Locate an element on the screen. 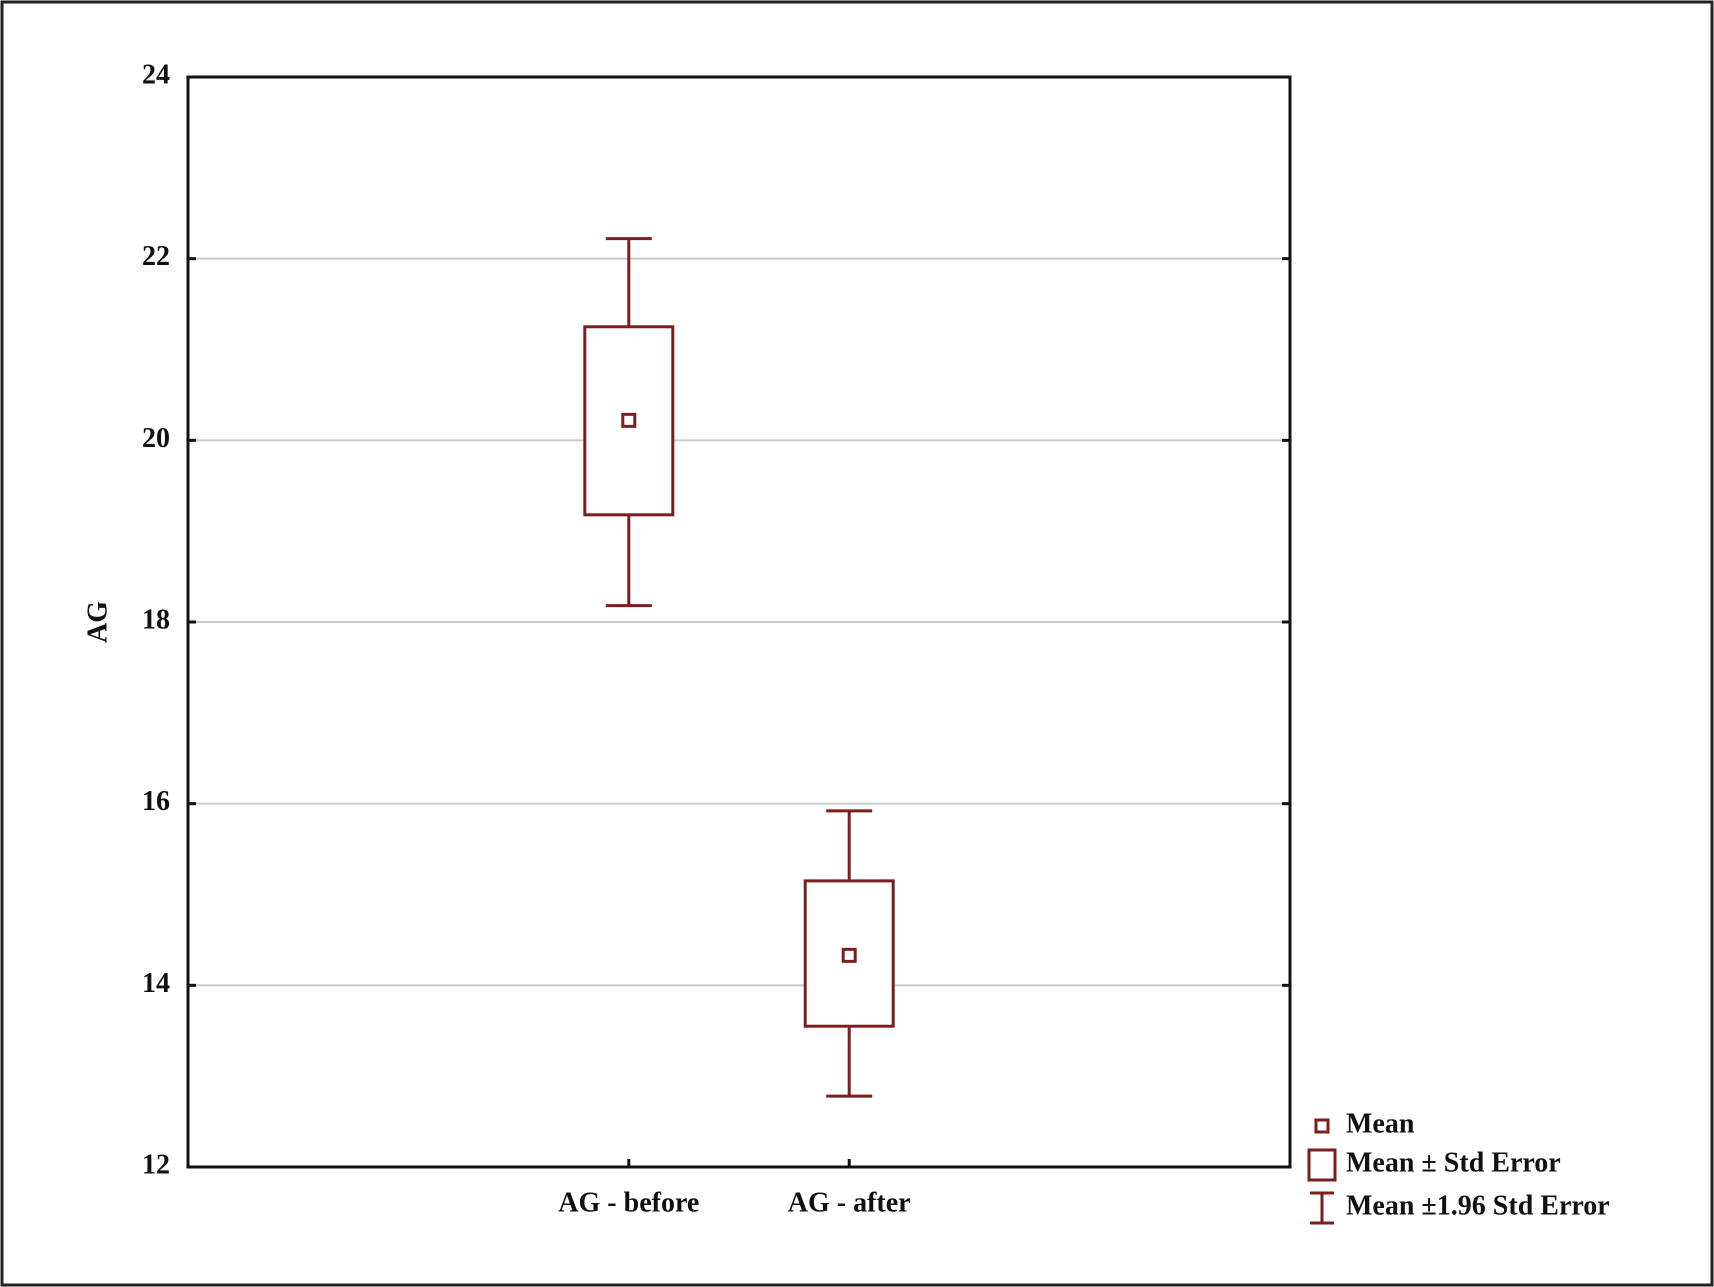  y-tick-label: 22 is located at coordinates (156, 256).